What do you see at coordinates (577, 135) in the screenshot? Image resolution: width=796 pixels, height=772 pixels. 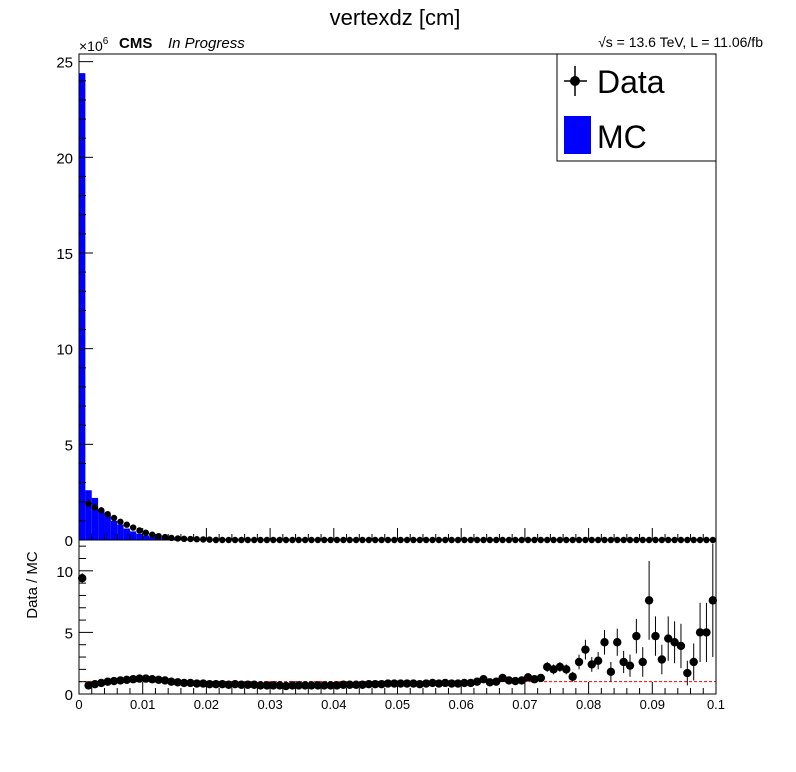 I see `legend-mc-swatch` at bounding box center [577, 135].